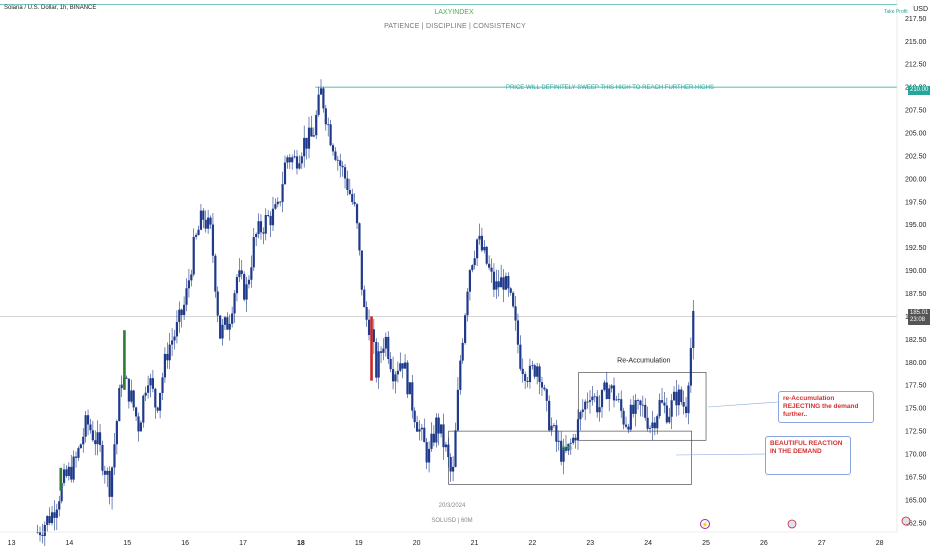 Image resolution: width=932 pixels, height=550 pixels. What do you see at coordinates (916, 523) in the screenshot?
I see `price-tick-label: 162.50` at bounding box center [916, 523].